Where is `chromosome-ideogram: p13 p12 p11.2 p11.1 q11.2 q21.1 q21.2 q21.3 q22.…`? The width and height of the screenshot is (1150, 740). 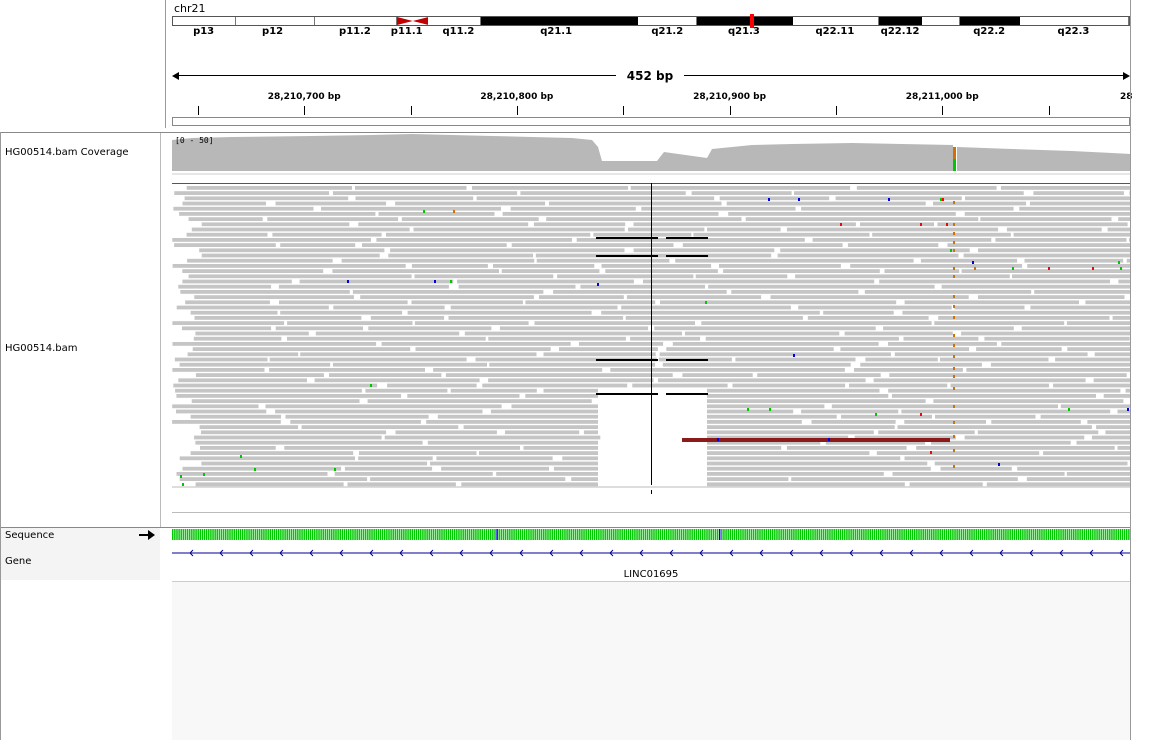 chromosome-ideogram: p13 p12 p11.2 p11.1 q11.2 q21.1 q21.2 q21.3 q22.… is located at coordinates (651, 28).